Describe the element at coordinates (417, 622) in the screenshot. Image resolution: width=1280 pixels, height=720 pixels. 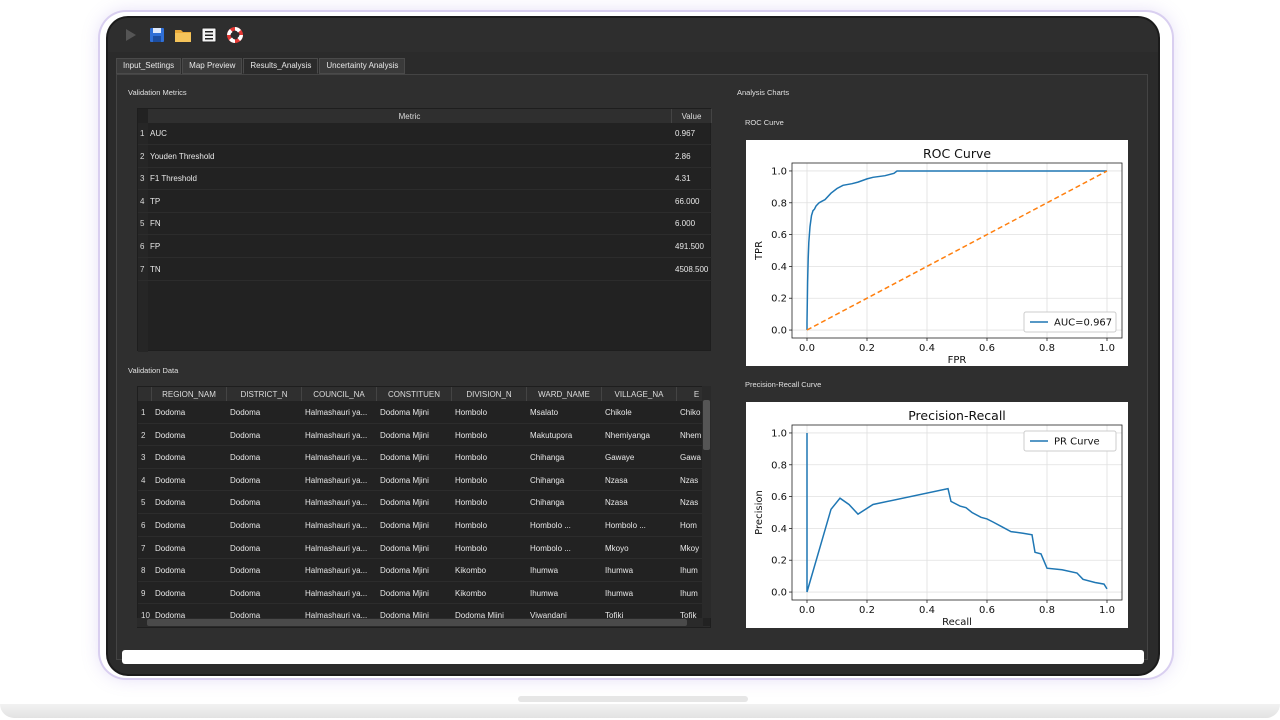
I see `horizontal-scroll-thumb` at that location.